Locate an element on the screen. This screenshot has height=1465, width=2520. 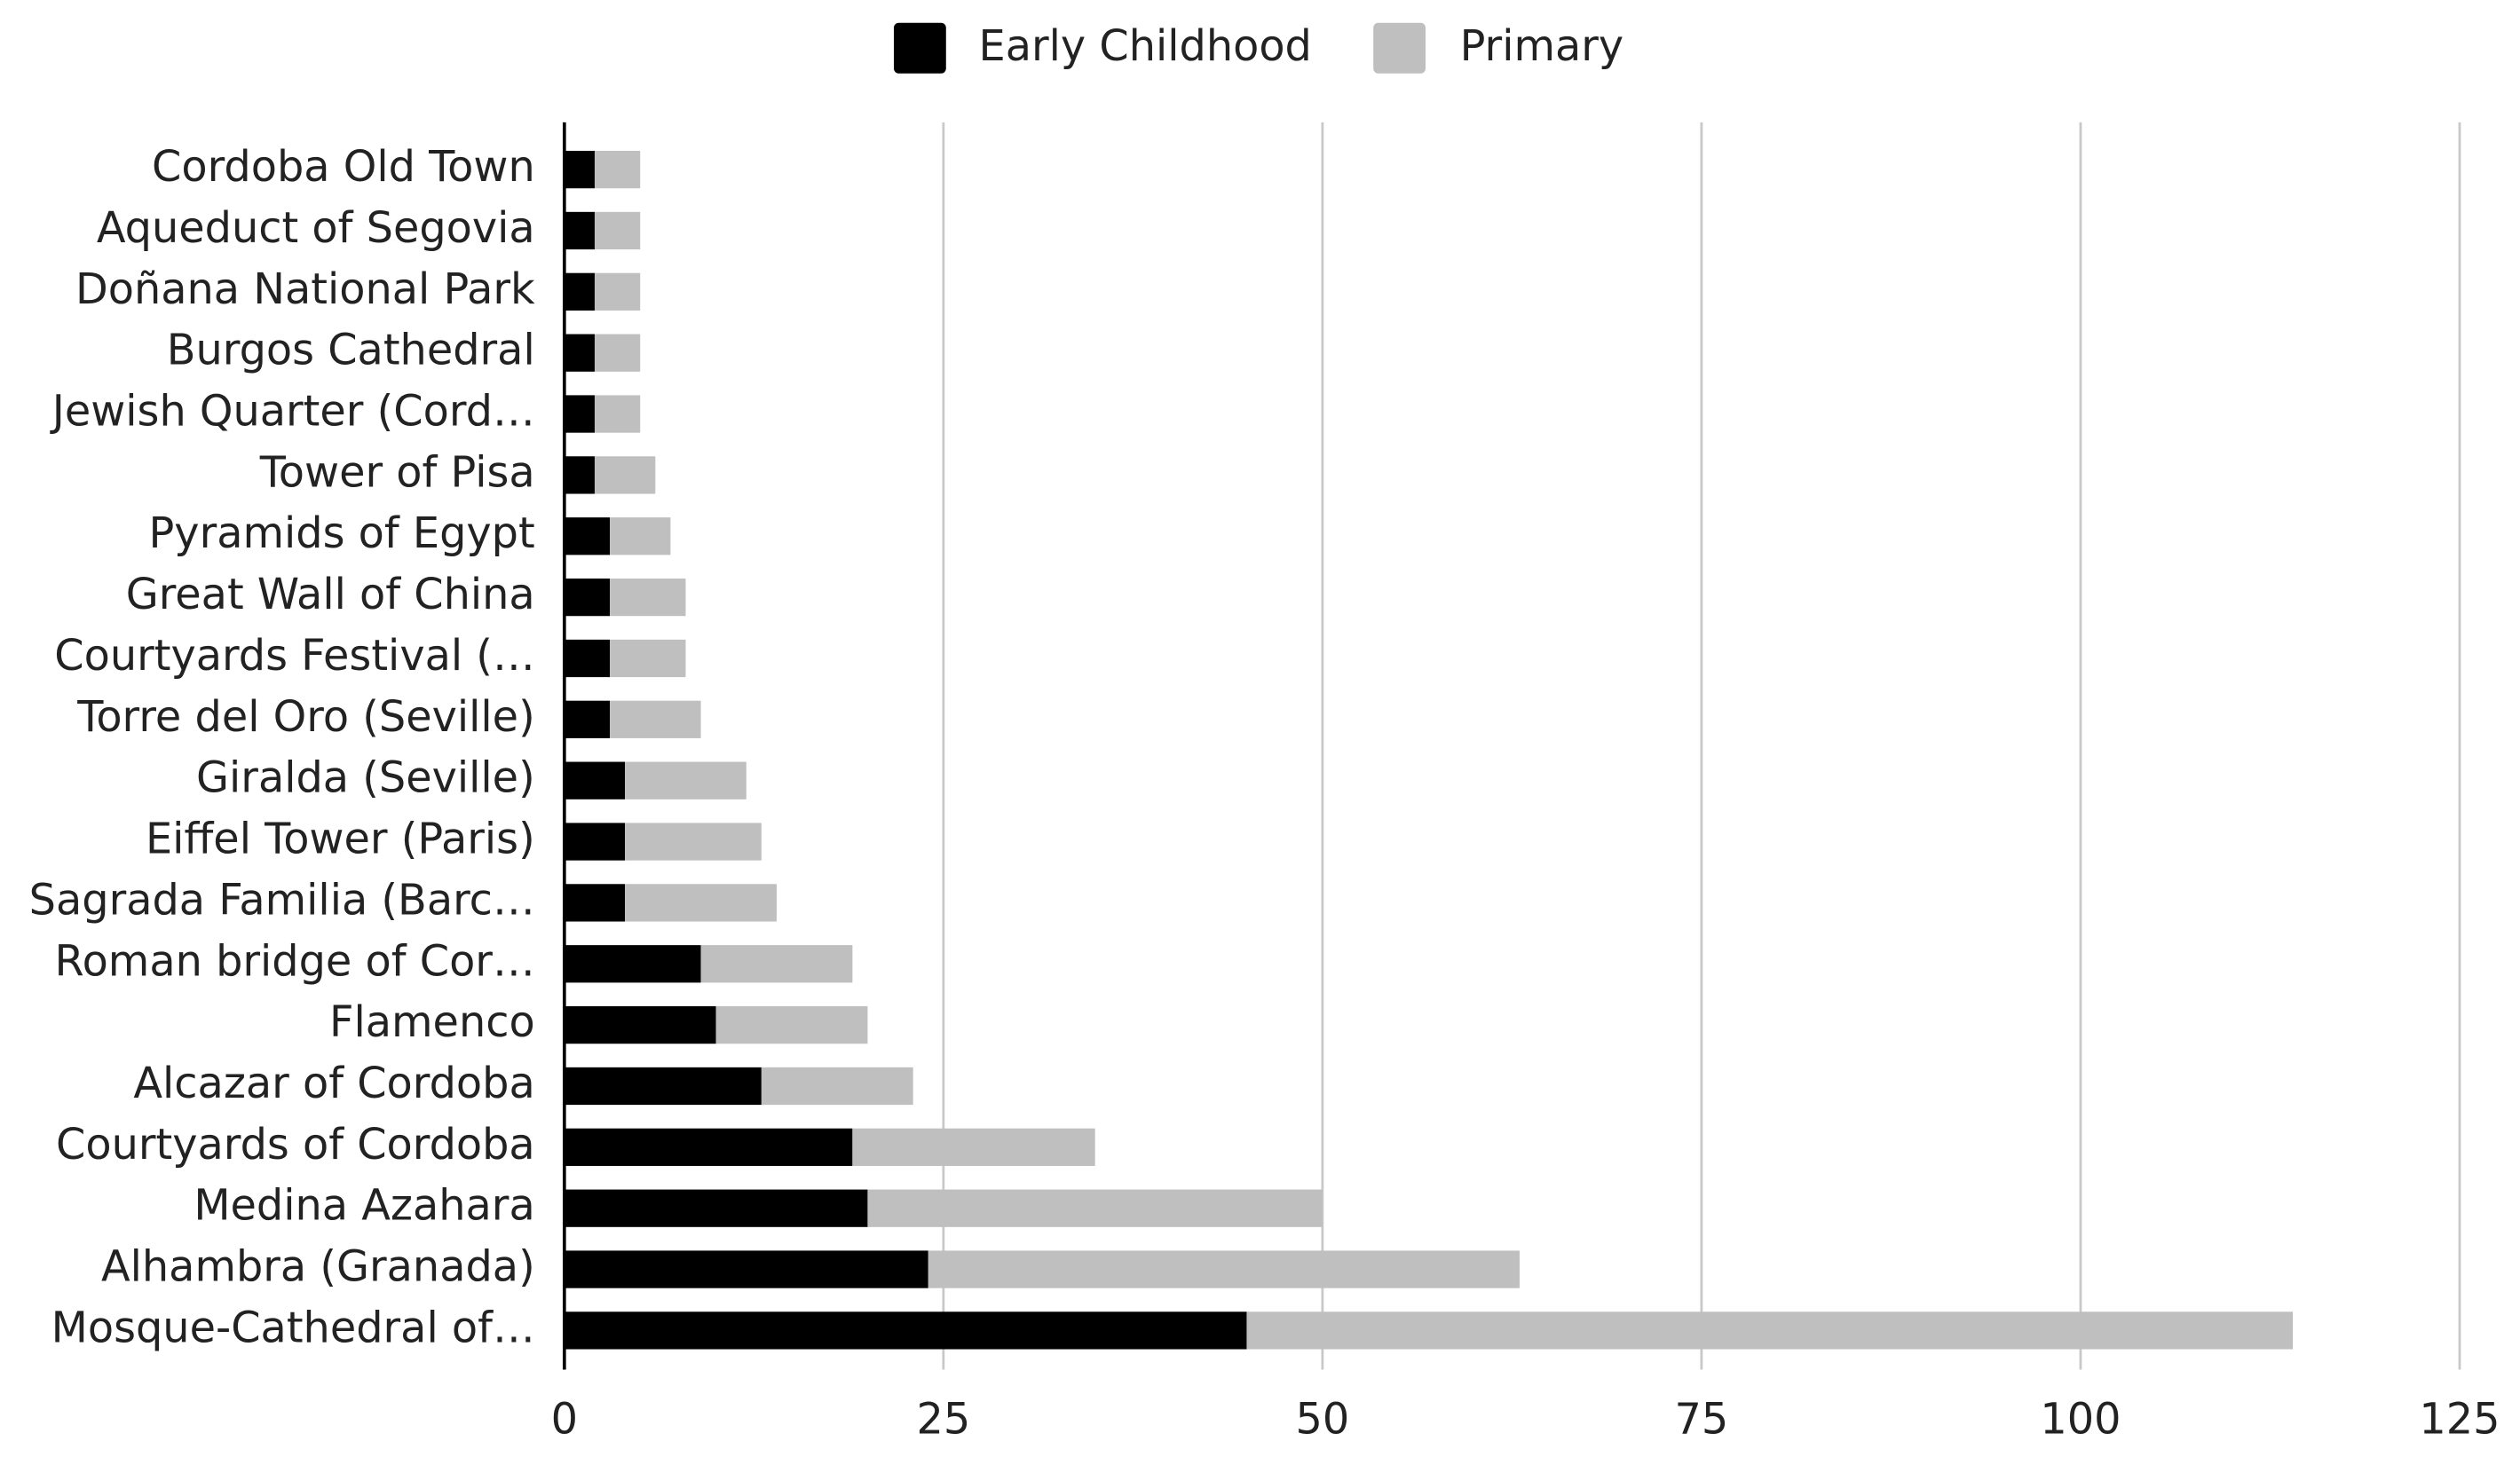
x-tick-label: 125 is located at coordinates (2459, 1420).